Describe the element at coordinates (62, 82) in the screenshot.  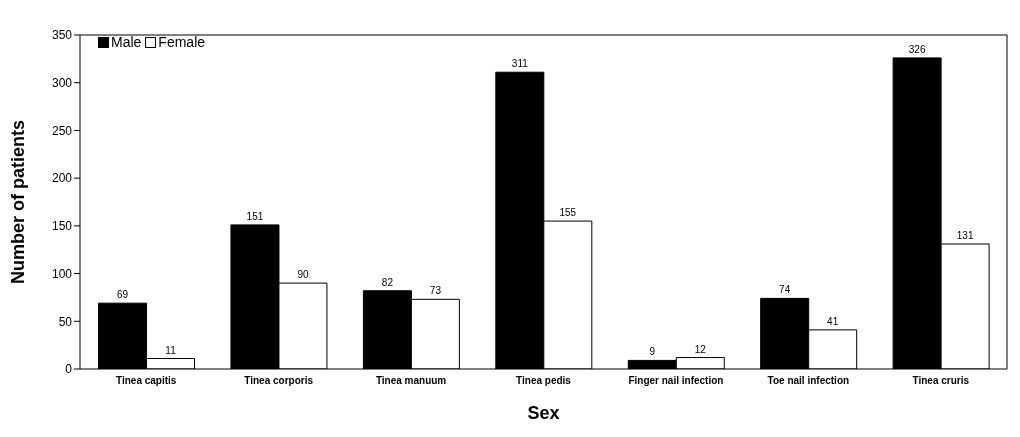
I see `y-tick-label: 300` at that location.